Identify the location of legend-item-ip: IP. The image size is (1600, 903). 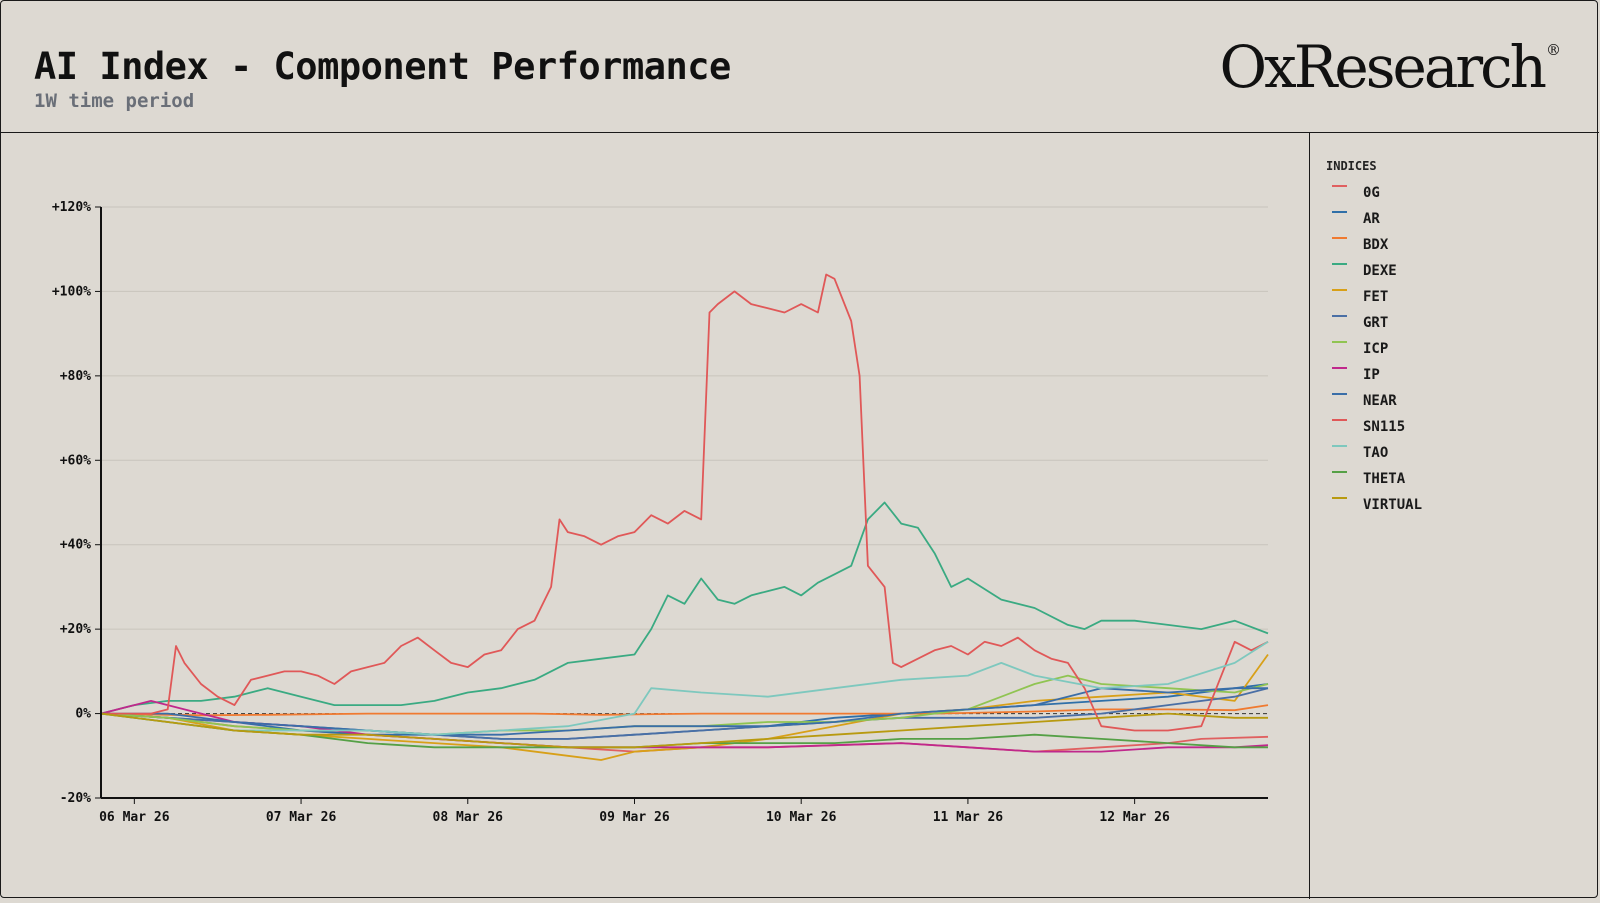
(1377, 375).